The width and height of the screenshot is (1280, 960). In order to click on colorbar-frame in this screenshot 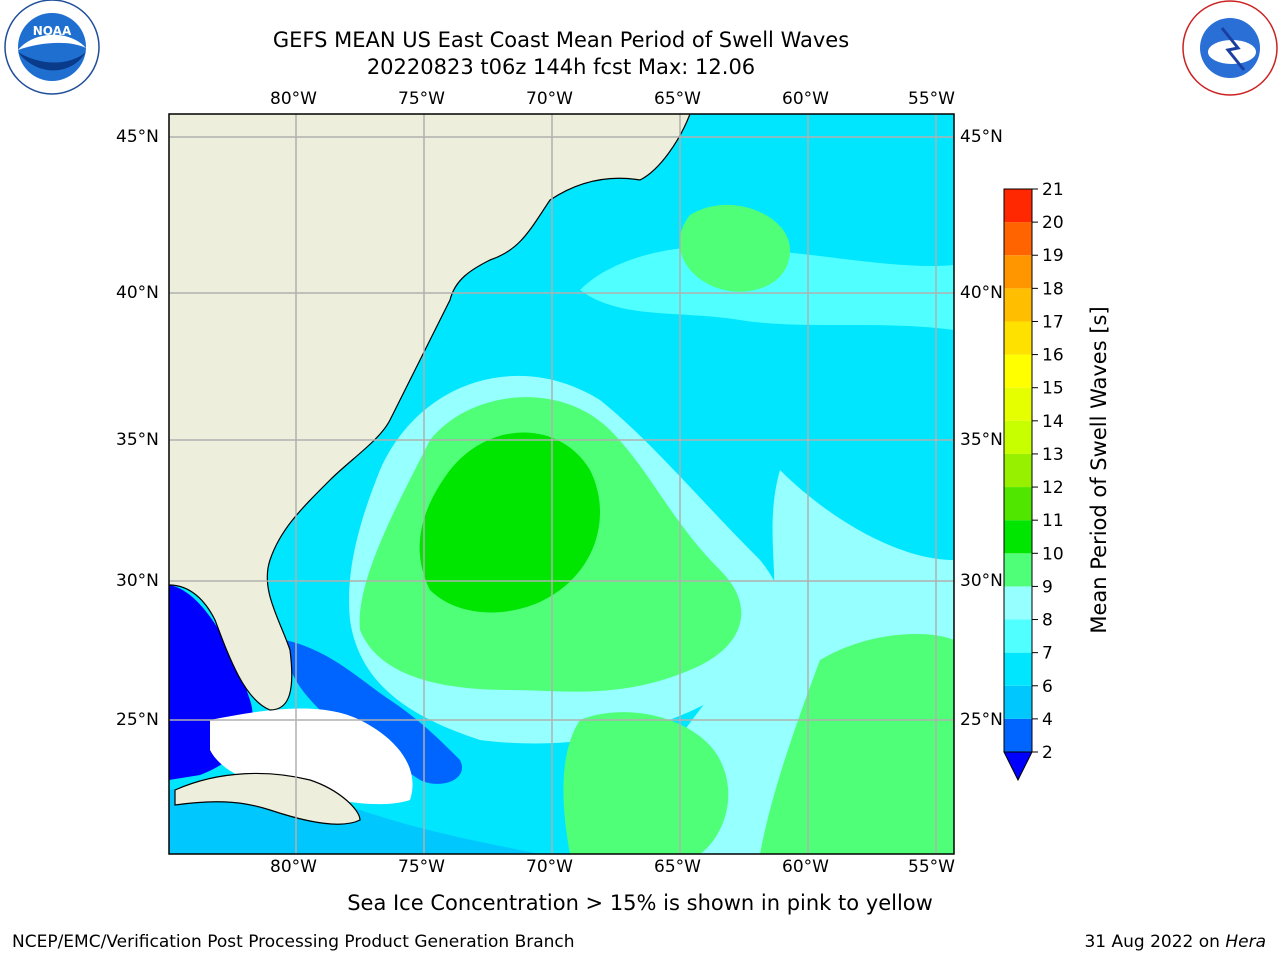, I will do `click(1018, 470)`.